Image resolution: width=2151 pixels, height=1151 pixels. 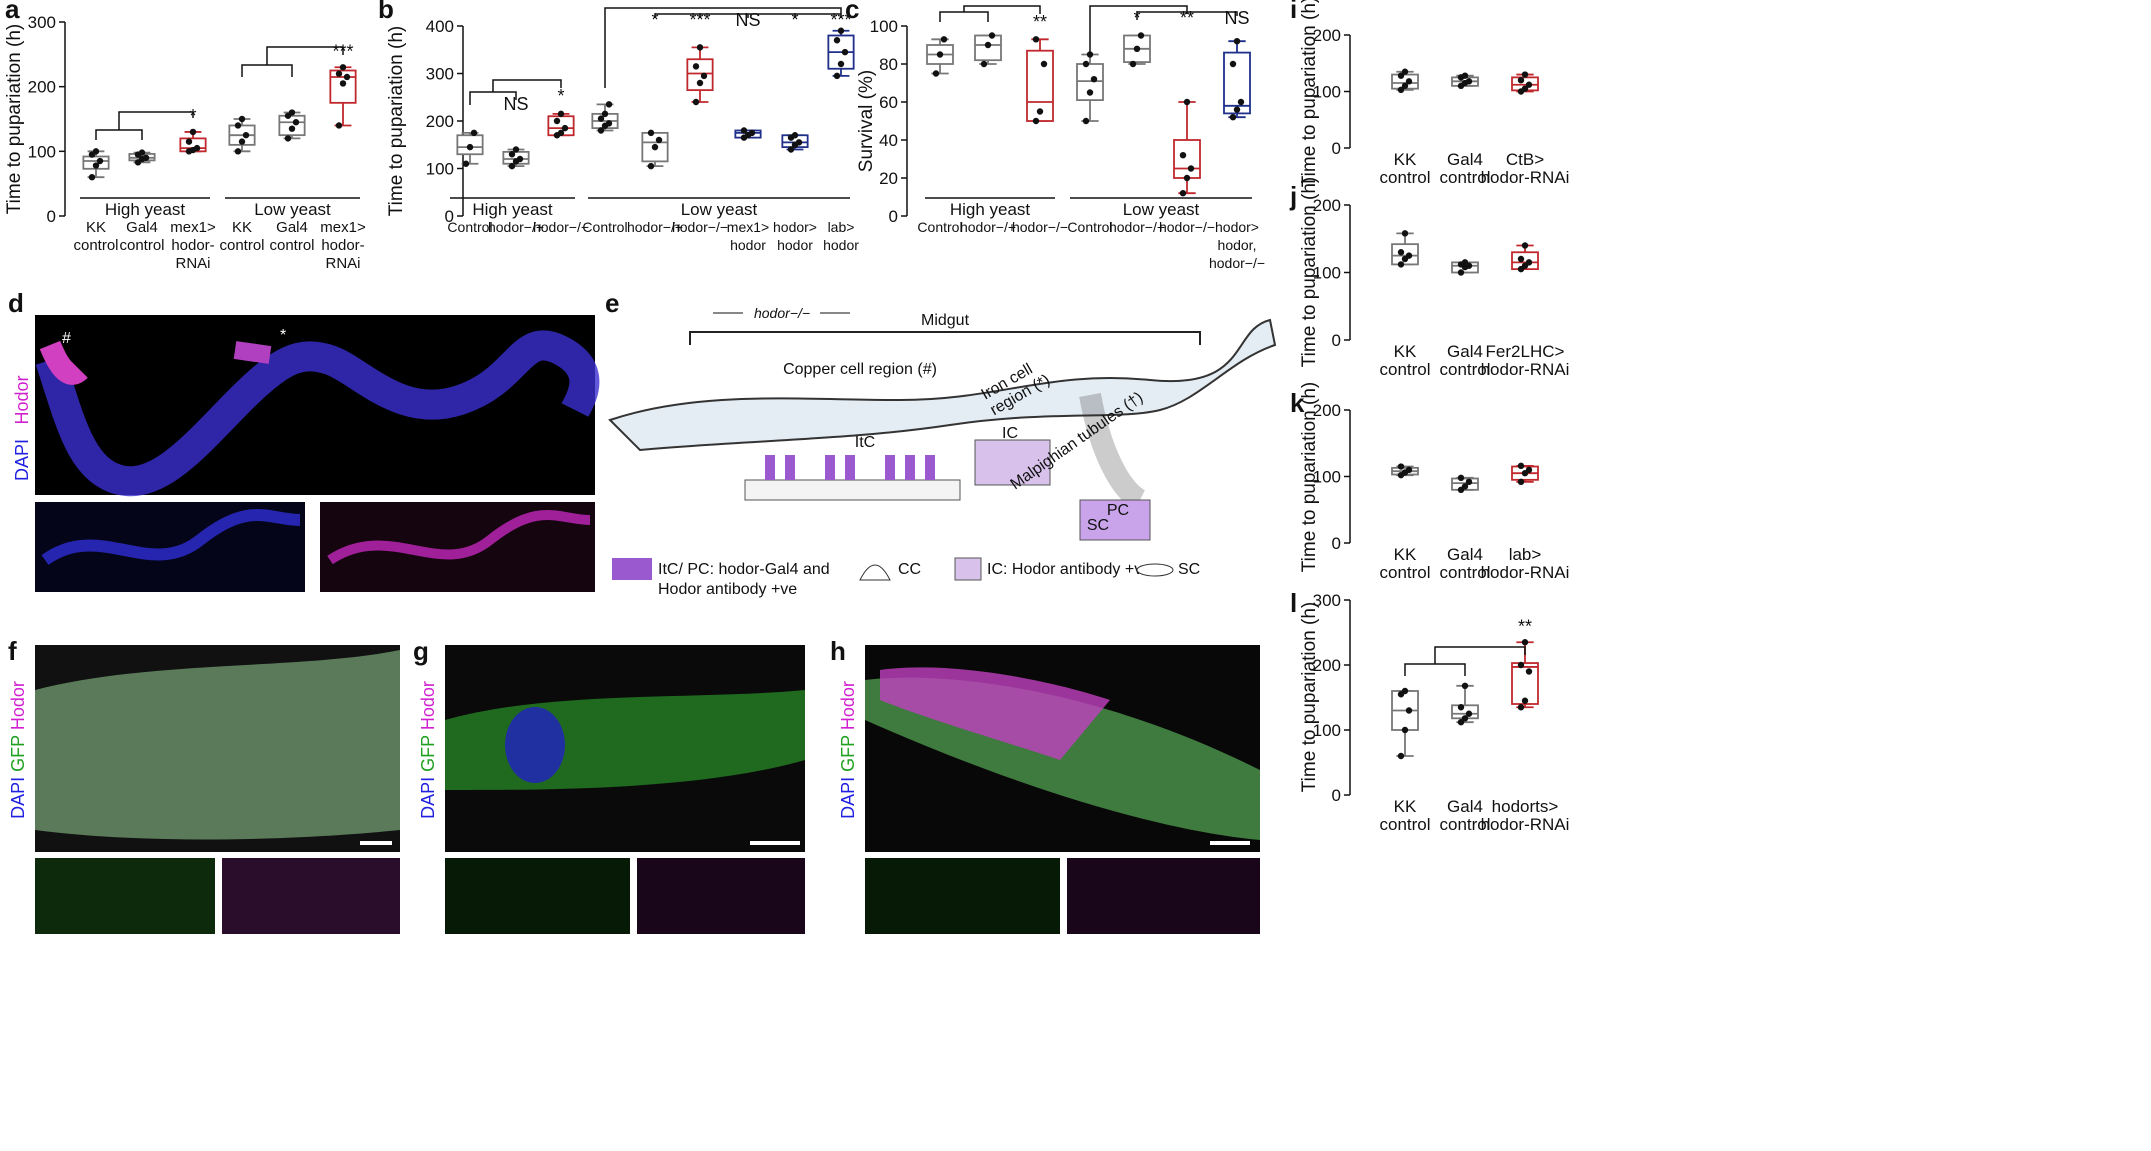 What do you see at coordinates (1525, 806) in the screenshot?
I see `x-tick-label: hodorts>` at bounding box center [1525, 806].